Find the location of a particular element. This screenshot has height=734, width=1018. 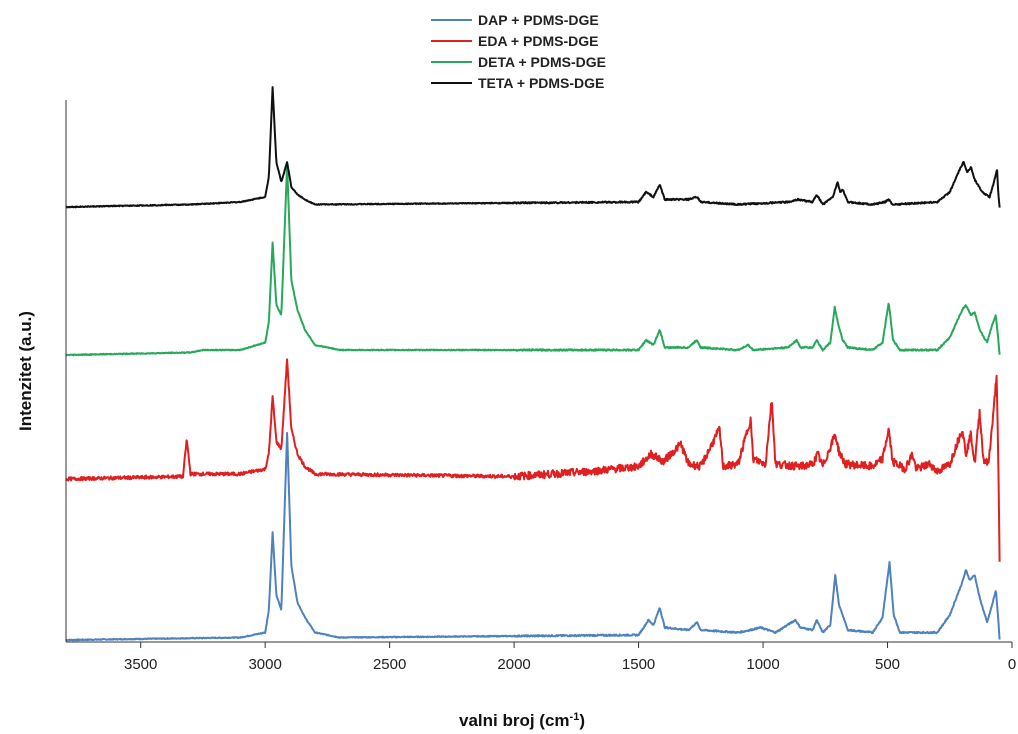

x-tick-label: 2500 is located at coordinates (389, 664).